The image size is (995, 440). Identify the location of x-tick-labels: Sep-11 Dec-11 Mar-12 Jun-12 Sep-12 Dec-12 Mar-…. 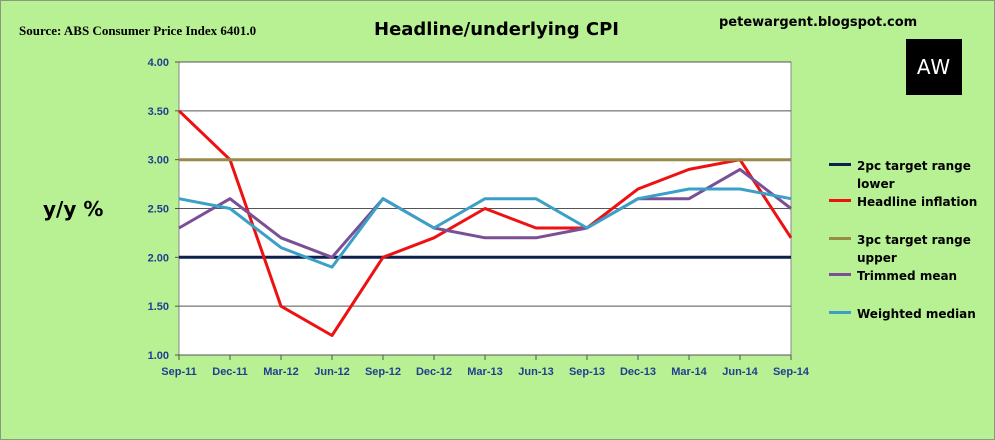
(485, 372).